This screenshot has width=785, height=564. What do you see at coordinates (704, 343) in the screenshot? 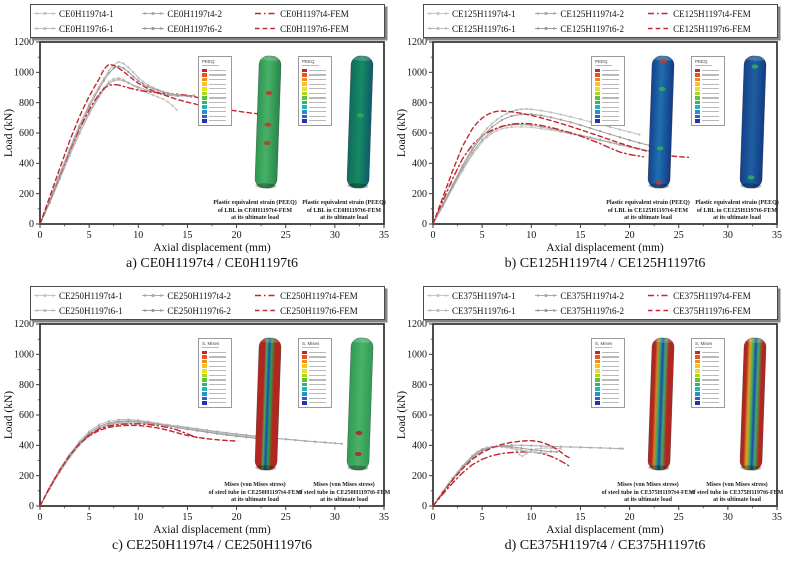
I see `colorbar-title: S, Mises` at bounding box center [704, 343].